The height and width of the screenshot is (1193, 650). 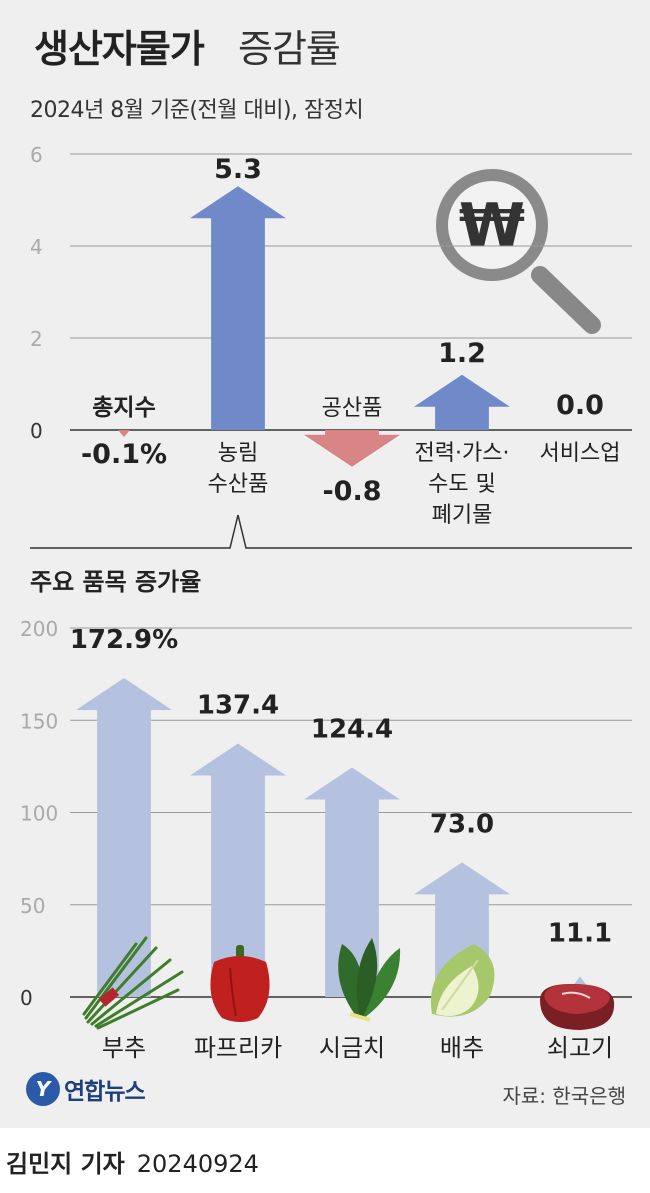 I want to click on beef-icon, so click(x=577, y=1007).